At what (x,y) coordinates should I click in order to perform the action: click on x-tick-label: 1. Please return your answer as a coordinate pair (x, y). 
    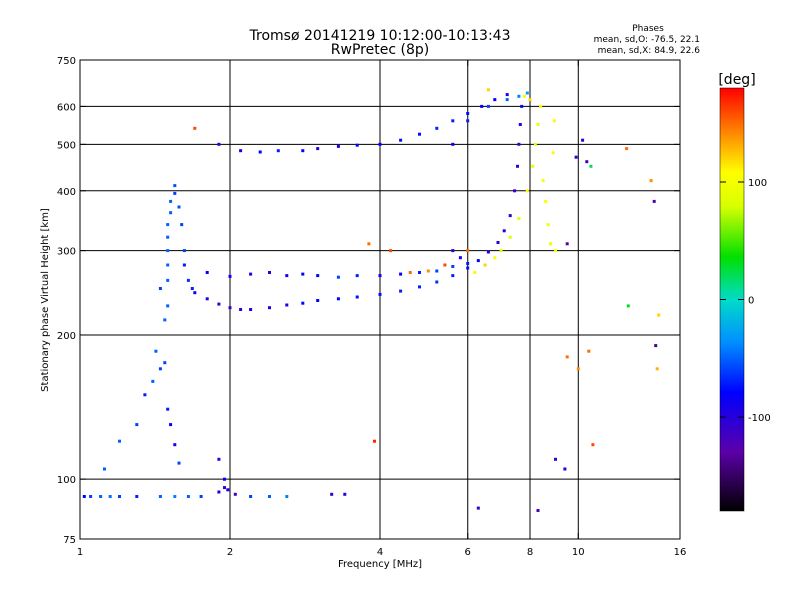
    Looking at the image, I should click on (80, 552).